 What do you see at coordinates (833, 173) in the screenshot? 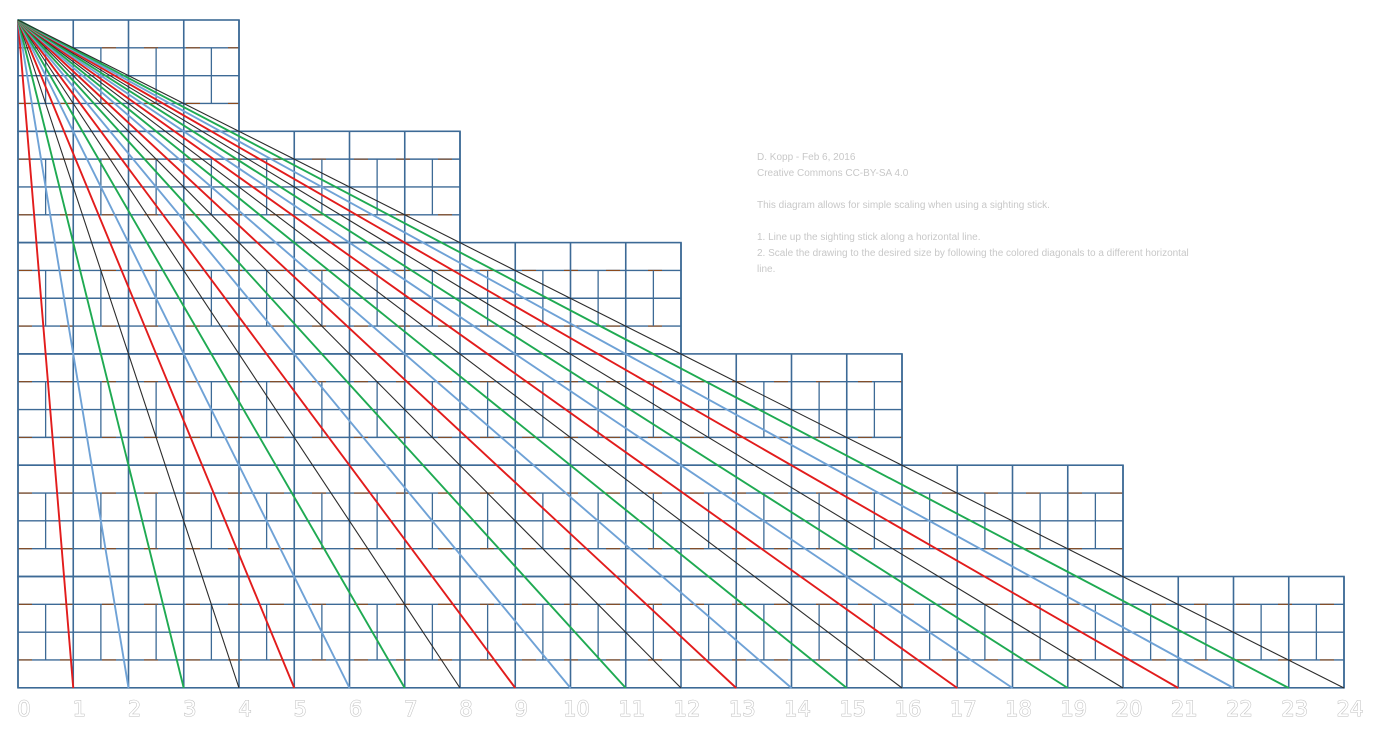
I see `license-line: Creative Commons CC-BY-SA 4.0` at bounding box center [833, 173].